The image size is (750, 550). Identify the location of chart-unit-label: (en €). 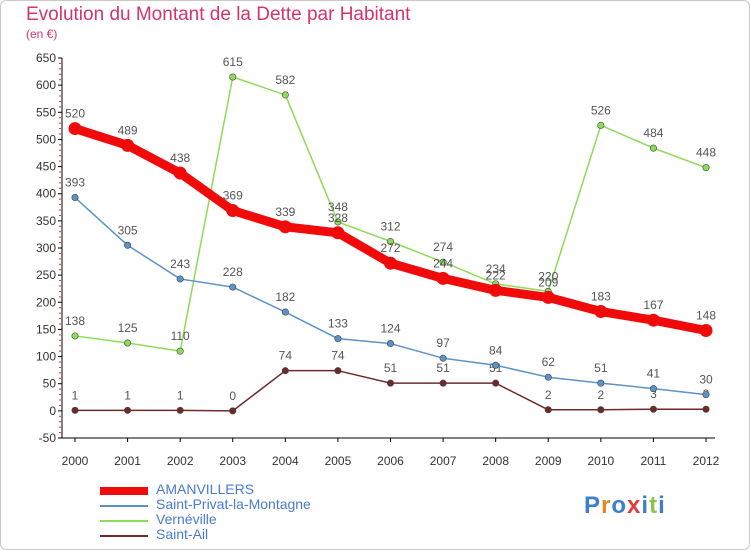
(42, 34).